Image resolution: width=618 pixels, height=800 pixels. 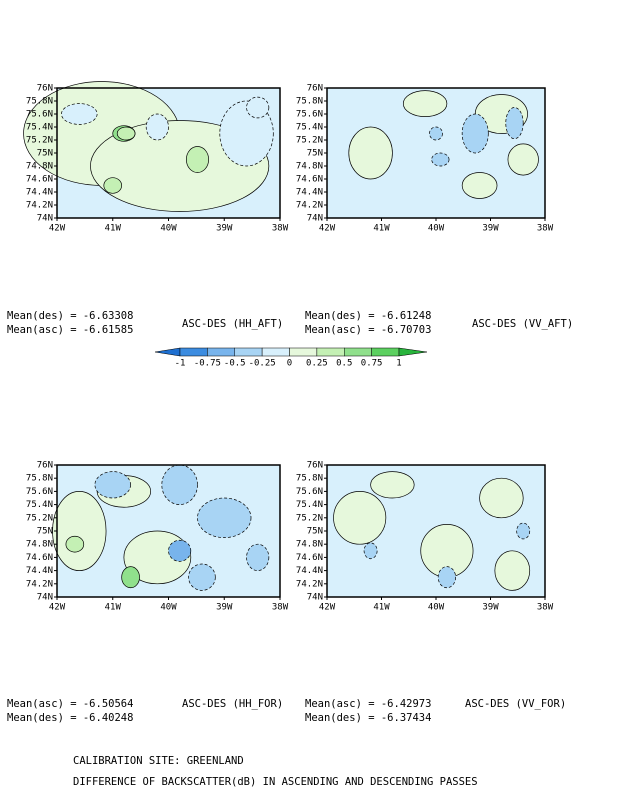 What do you see at coordinates (232, 704) in the screenshot?
I see `panel-title: ASC-DES (HH_FOR)` at bounding box center [232, 704].